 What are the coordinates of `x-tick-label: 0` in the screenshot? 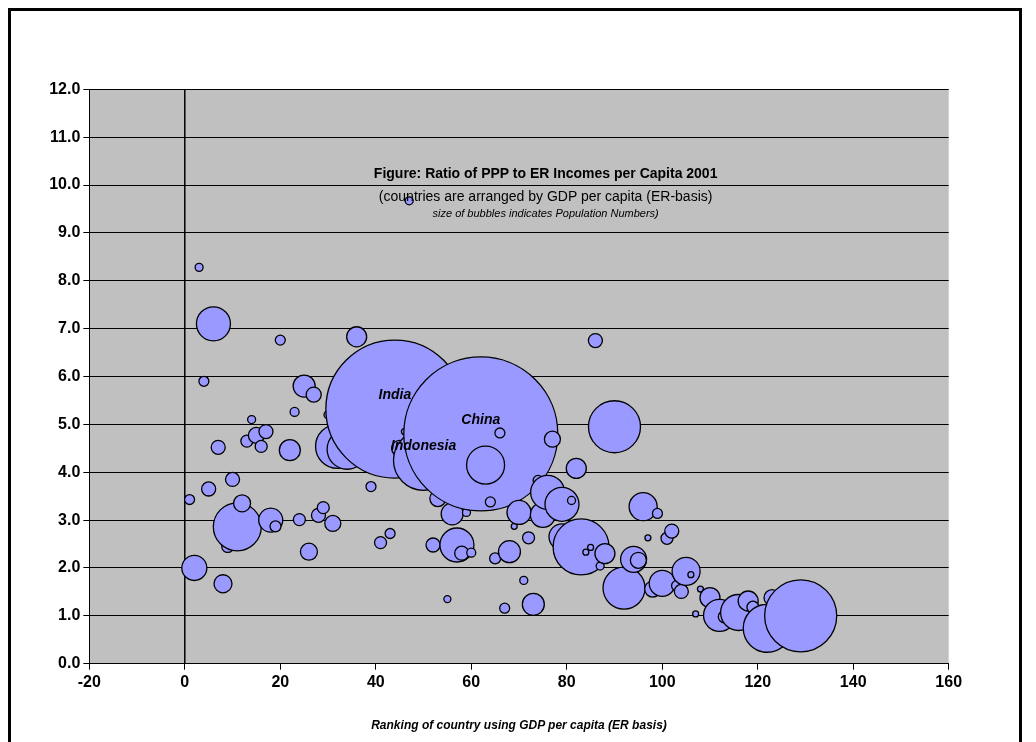 It's located at (185, 681).